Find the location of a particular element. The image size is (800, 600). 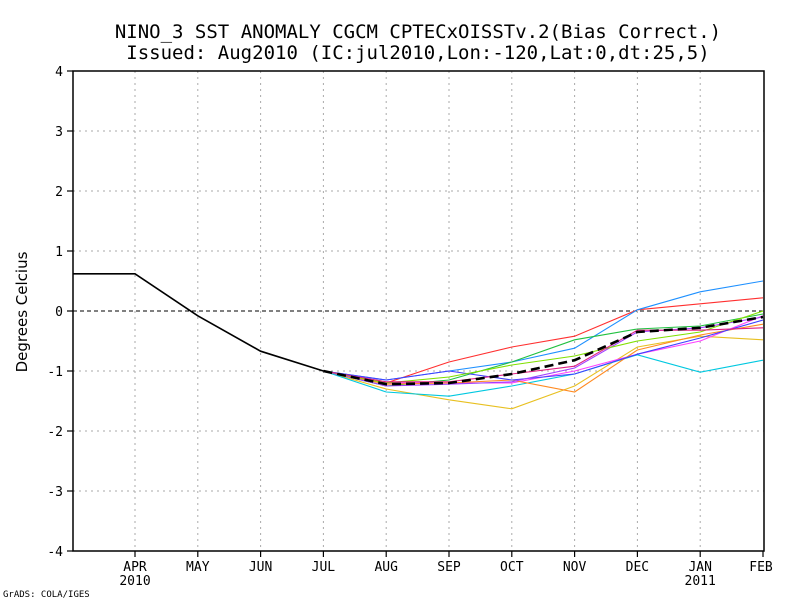

xtick-label: JUL is located at coordinates (324, 567).